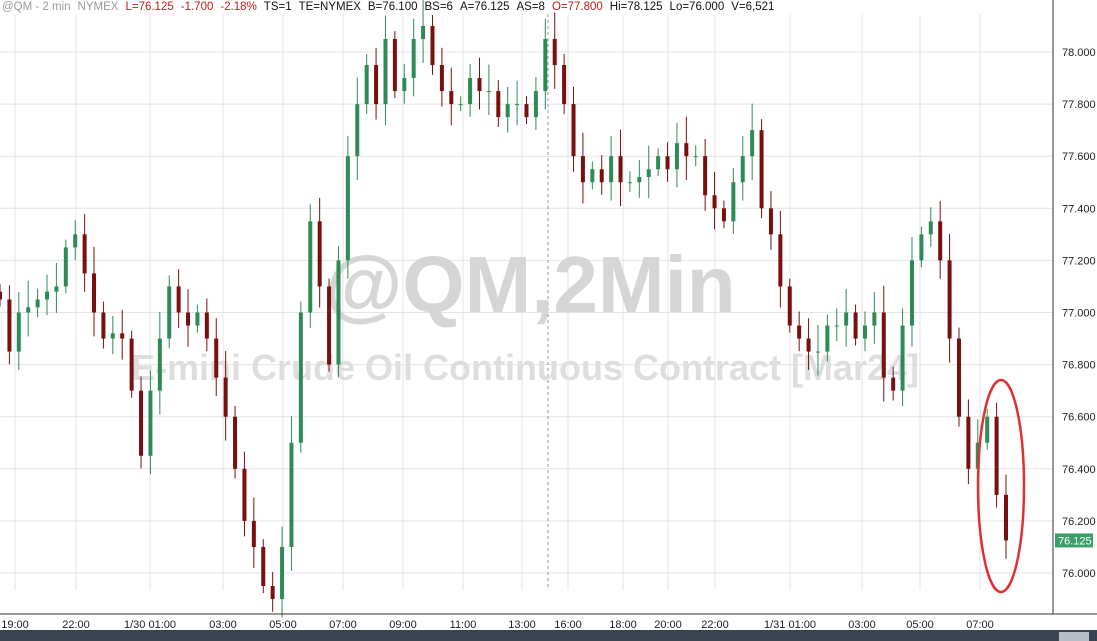 This screenshot has width=1097, height=641. What do you see at coordinates (1079, 314) in the screenshot?
I see `y-tick-label: 77.000` at bounding box center [1079, 314].